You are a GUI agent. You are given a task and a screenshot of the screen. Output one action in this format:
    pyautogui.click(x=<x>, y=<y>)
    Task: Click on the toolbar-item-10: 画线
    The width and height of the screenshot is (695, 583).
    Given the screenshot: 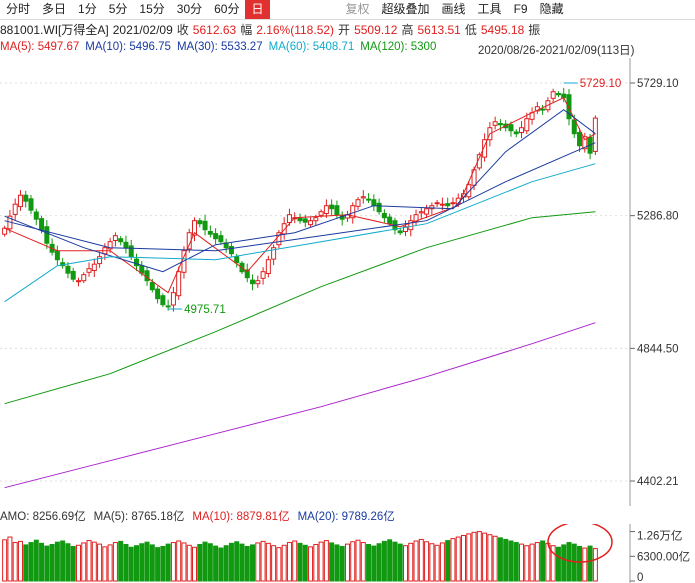 What is the action you would take?
    pyautogui.click(x=453, y=9)
    